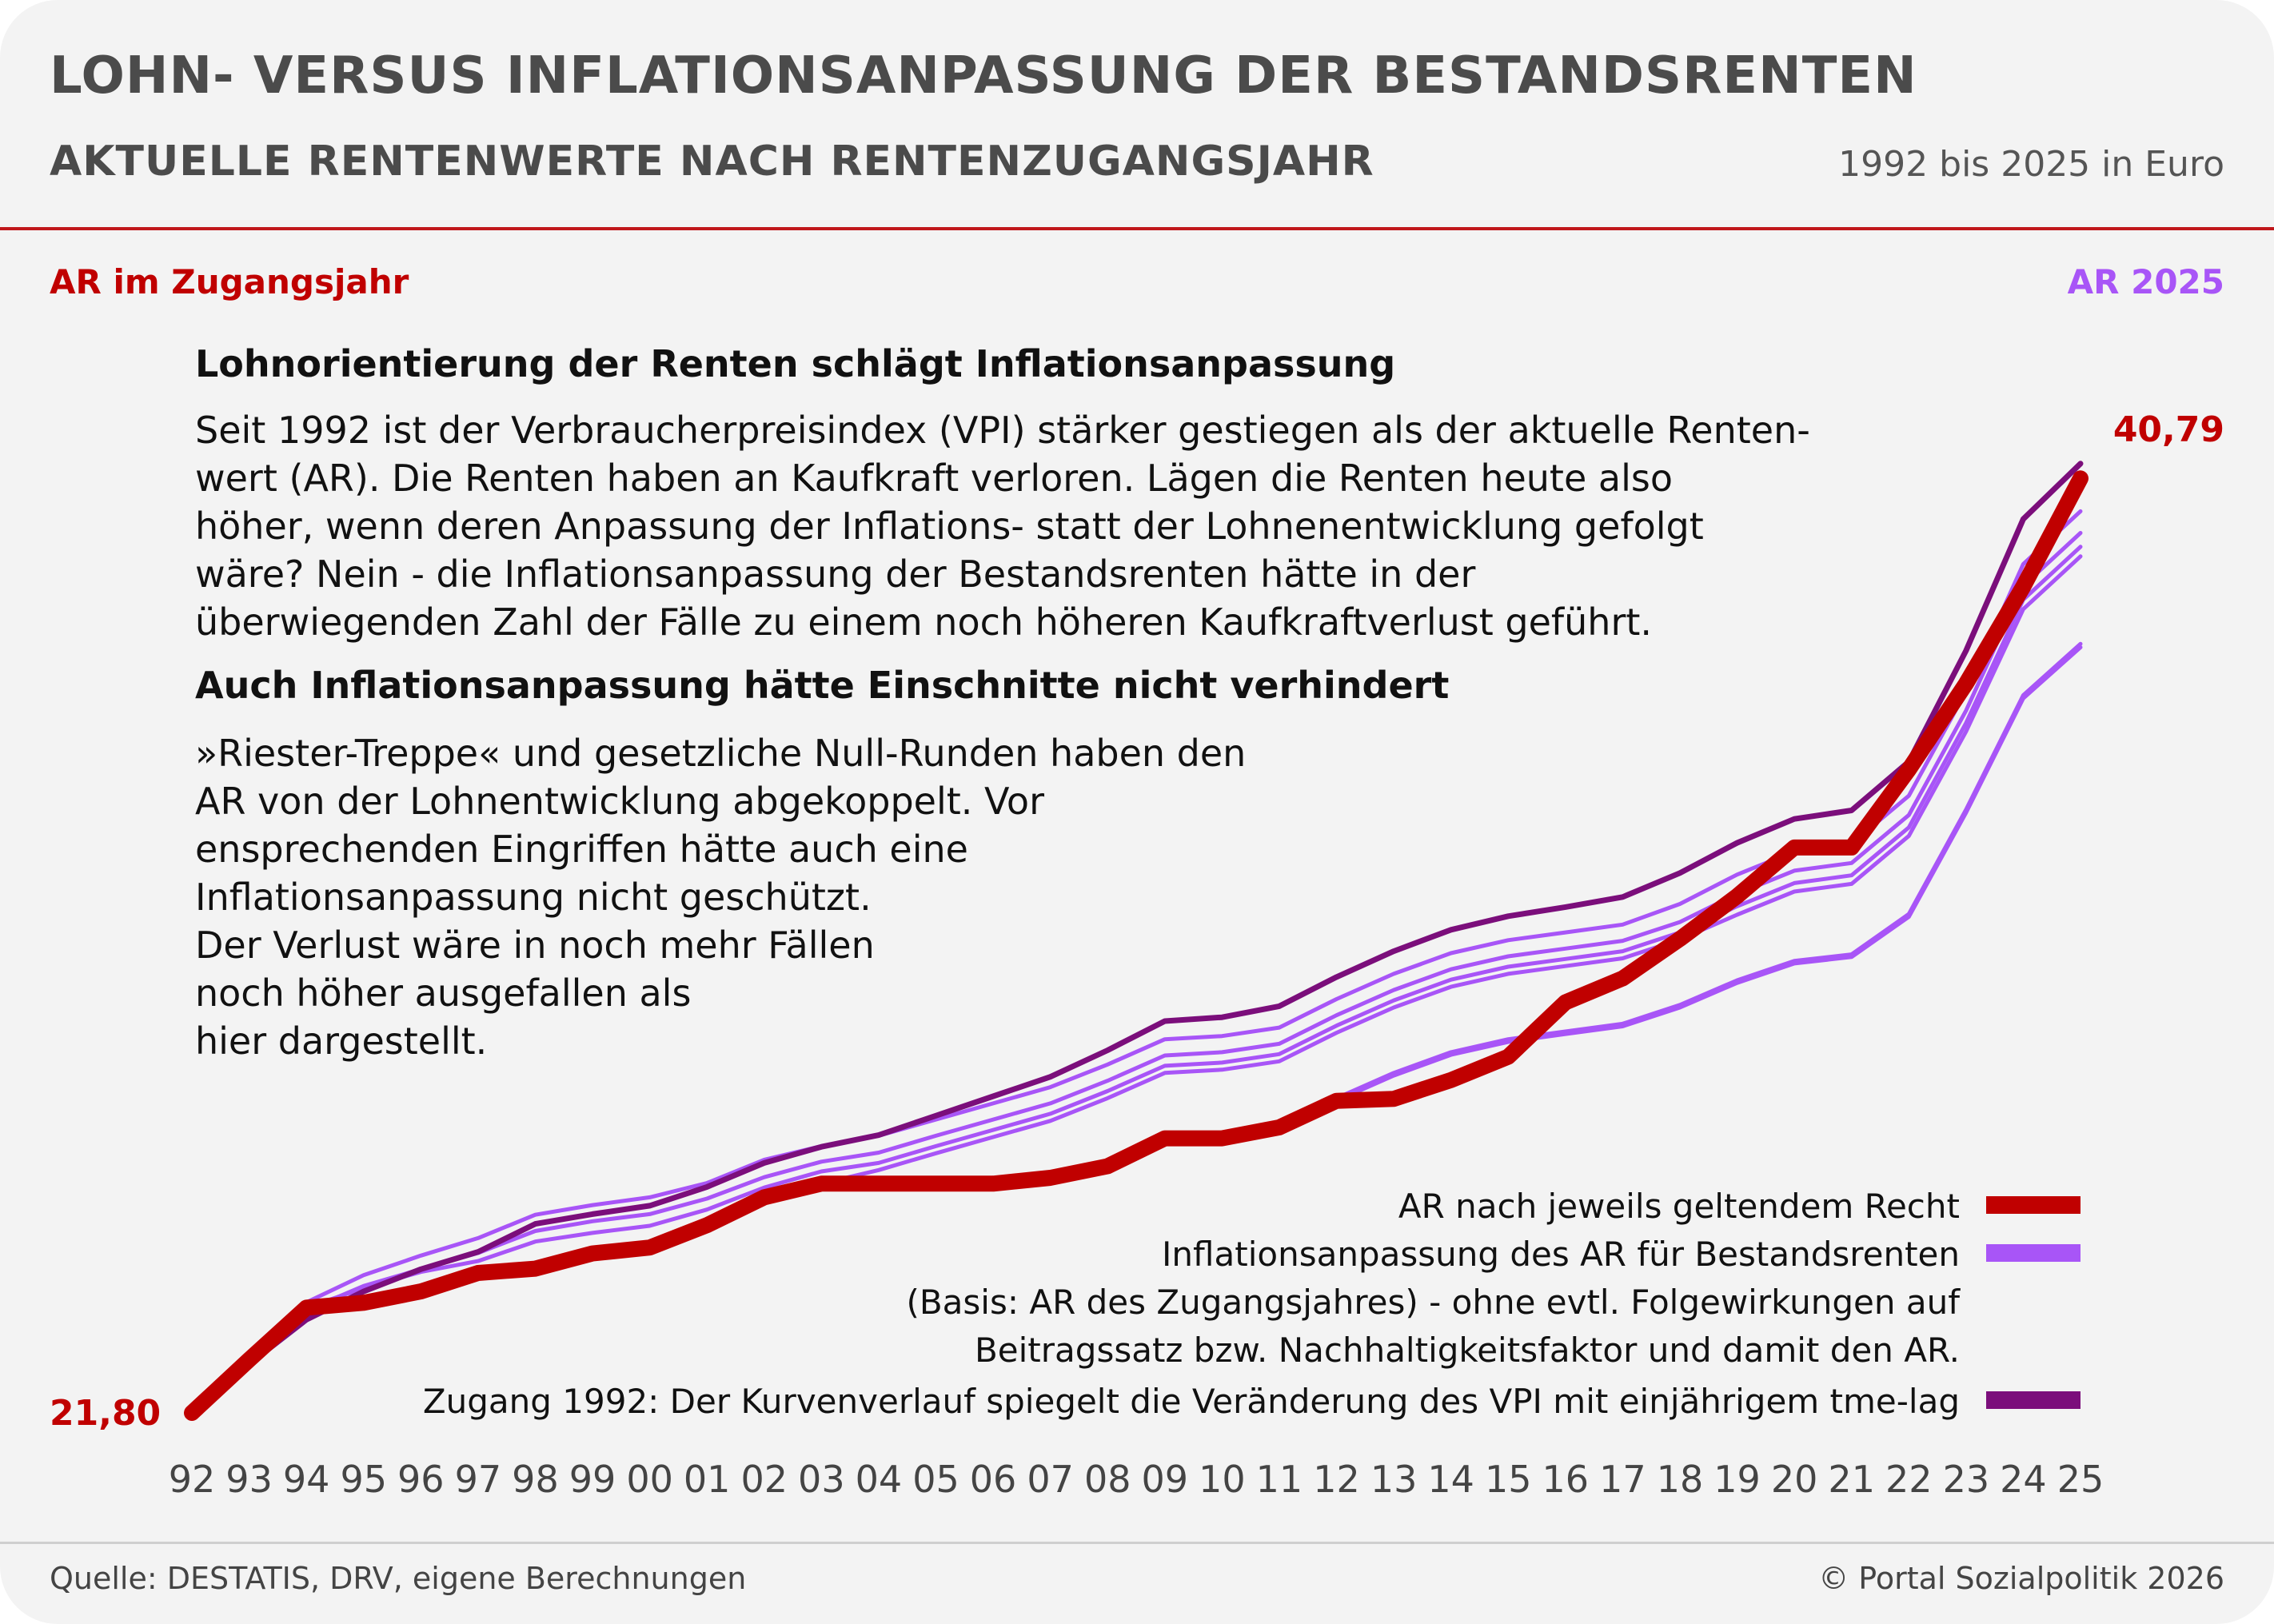  Describe the element at coordinates (1623, 1480) in the screenshot. I see `x-tick-label: 17` at that location.